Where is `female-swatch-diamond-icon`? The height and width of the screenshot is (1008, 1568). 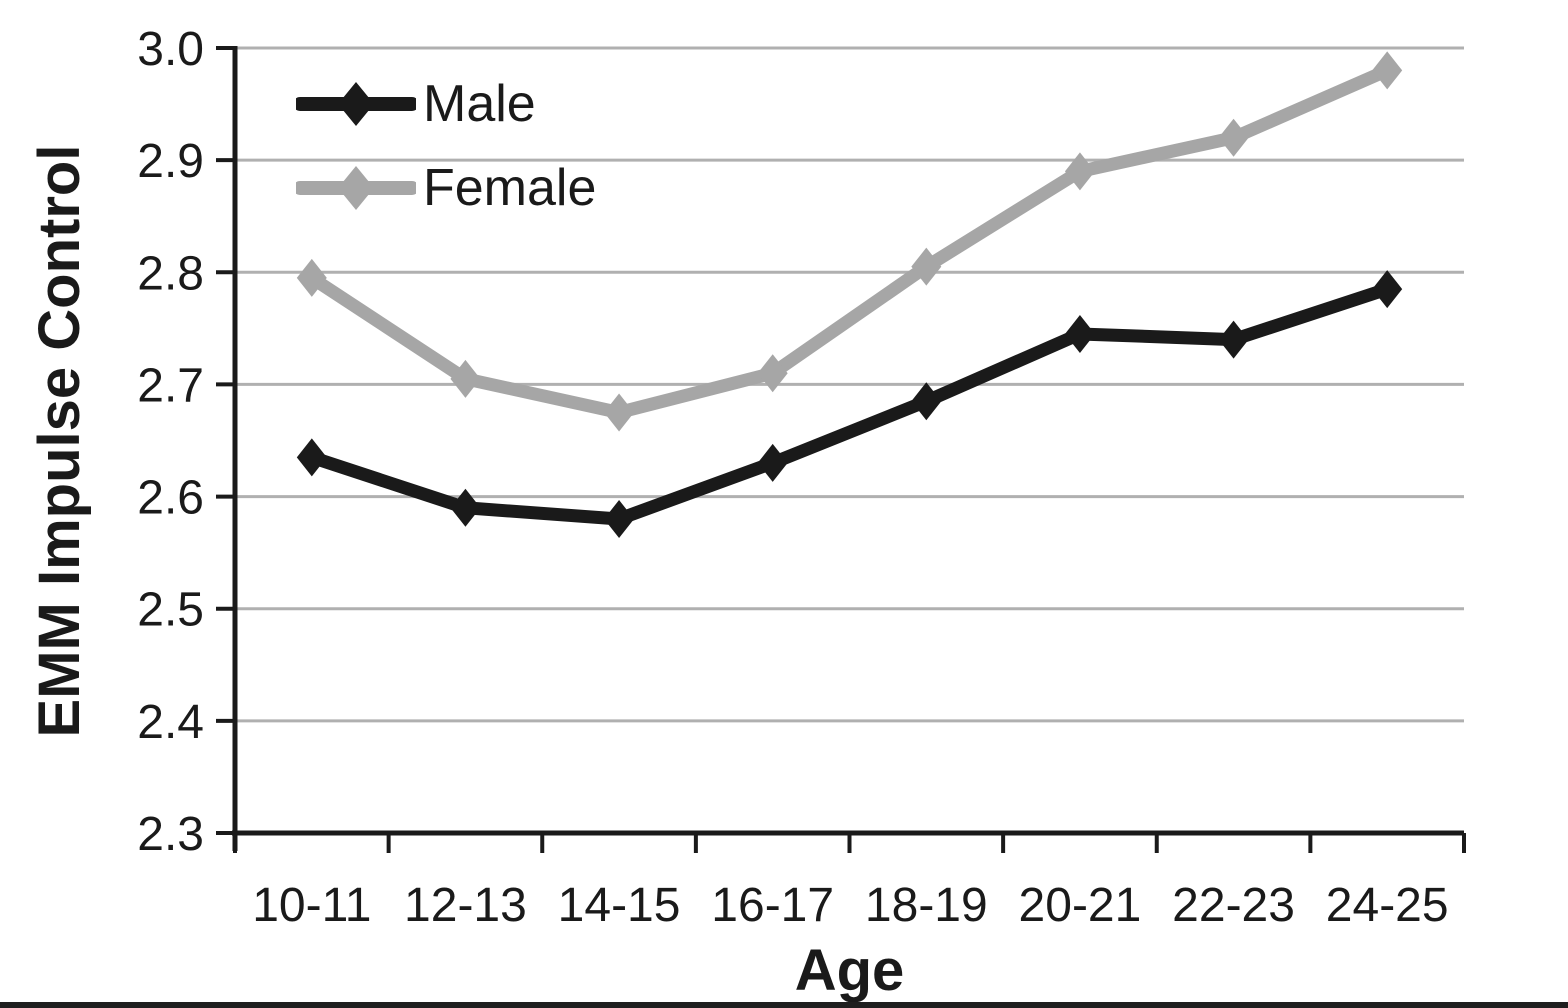 female-swatch-diamond-icon is located at coordinates (356, 188).